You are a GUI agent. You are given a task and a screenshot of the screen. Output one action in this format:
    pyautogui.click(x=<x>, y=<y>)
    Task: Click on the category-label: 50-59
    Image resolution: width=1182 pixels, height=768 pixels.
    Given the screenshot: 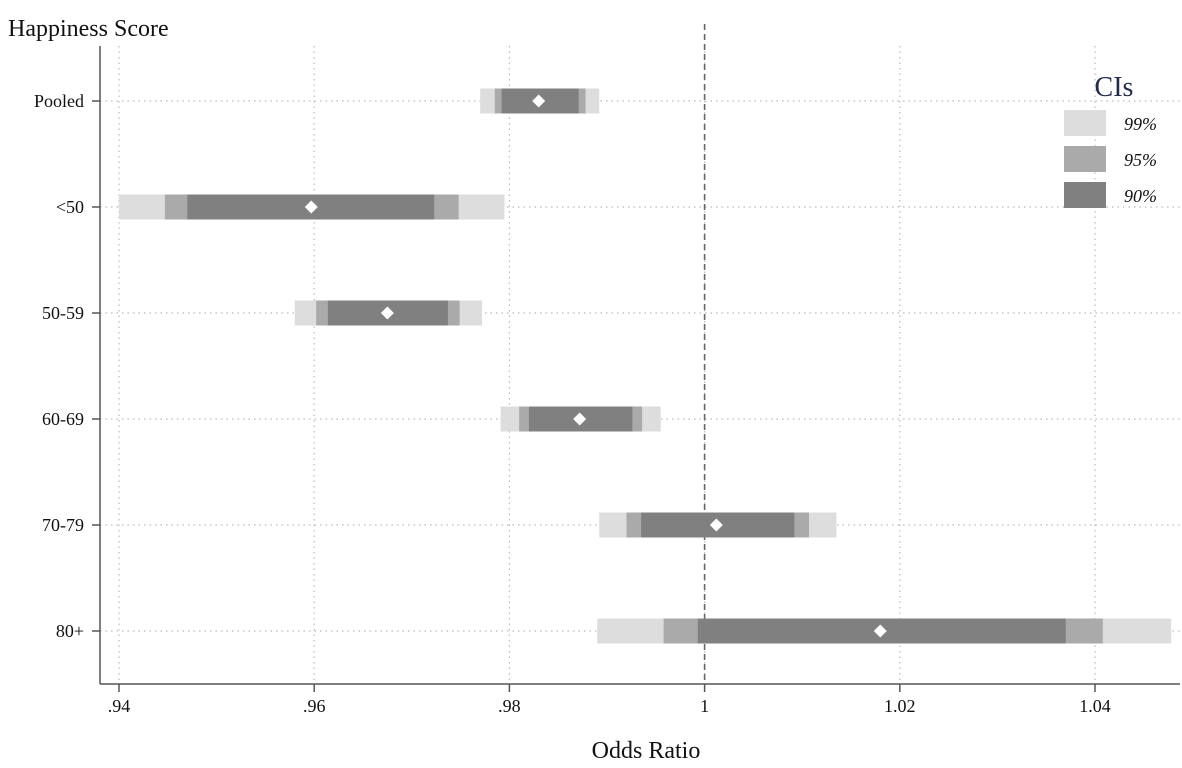 What is the action you would take?
    pyautogui.click(x=63, y=313)
    